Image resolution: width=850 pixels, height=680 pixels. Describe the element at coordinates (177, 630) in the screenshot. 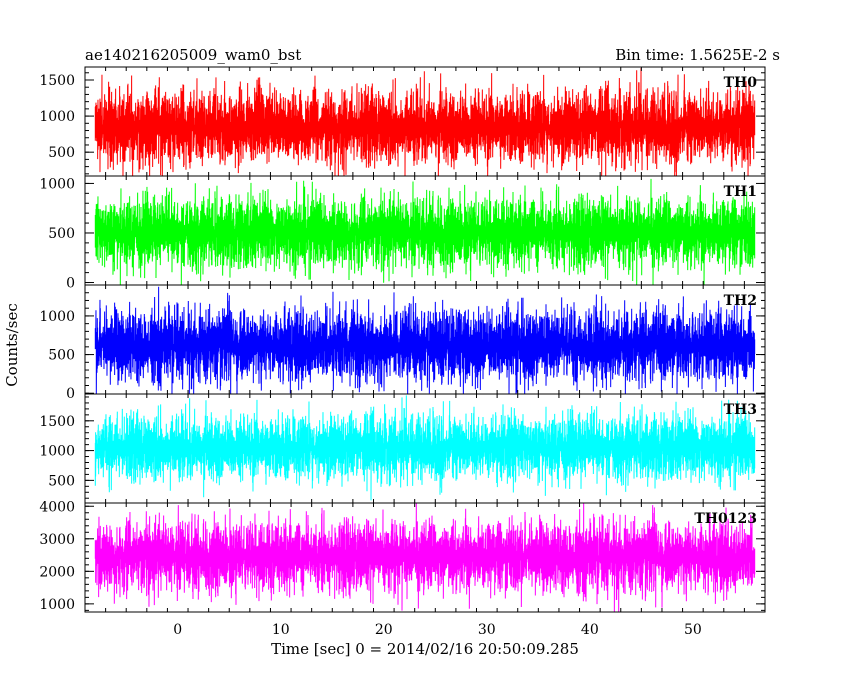

I see `x-tick-label: 0` at that location.